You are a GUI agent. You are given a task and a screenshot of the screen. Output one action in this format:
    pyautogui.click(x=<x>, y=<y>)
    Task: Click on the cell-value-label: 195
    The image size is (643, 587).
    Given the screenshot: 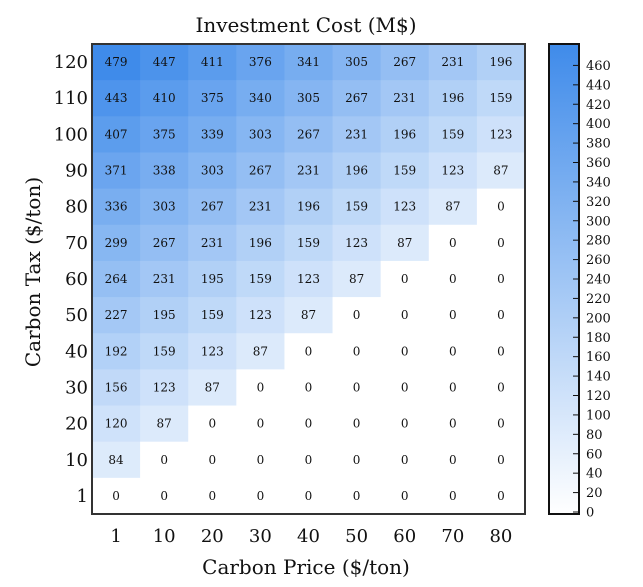 What is the action you would take?
    pyautogui.click(x=164, y=315)
    